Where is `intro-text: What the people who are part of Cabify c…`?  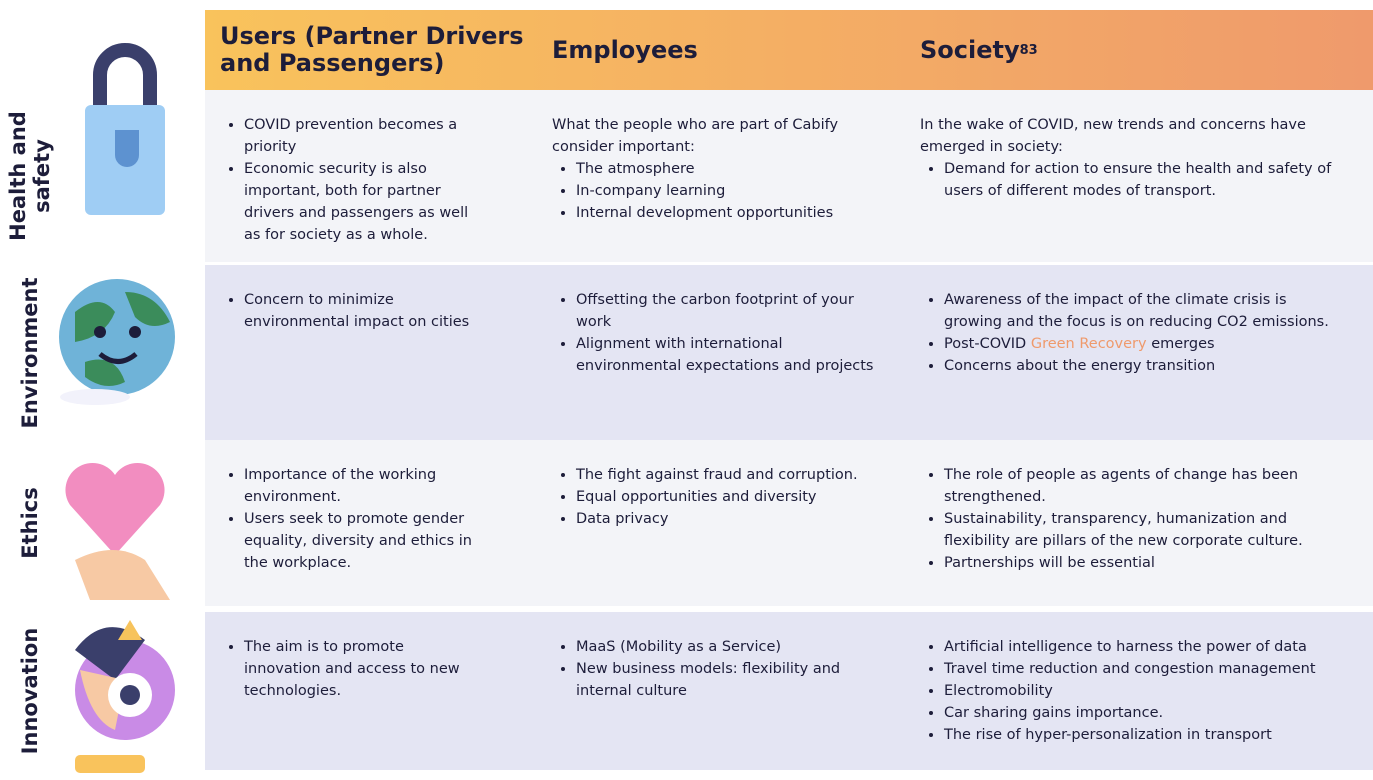 intro-text: What the people who are part of Cabify c… is located at coordinates (695, 136).